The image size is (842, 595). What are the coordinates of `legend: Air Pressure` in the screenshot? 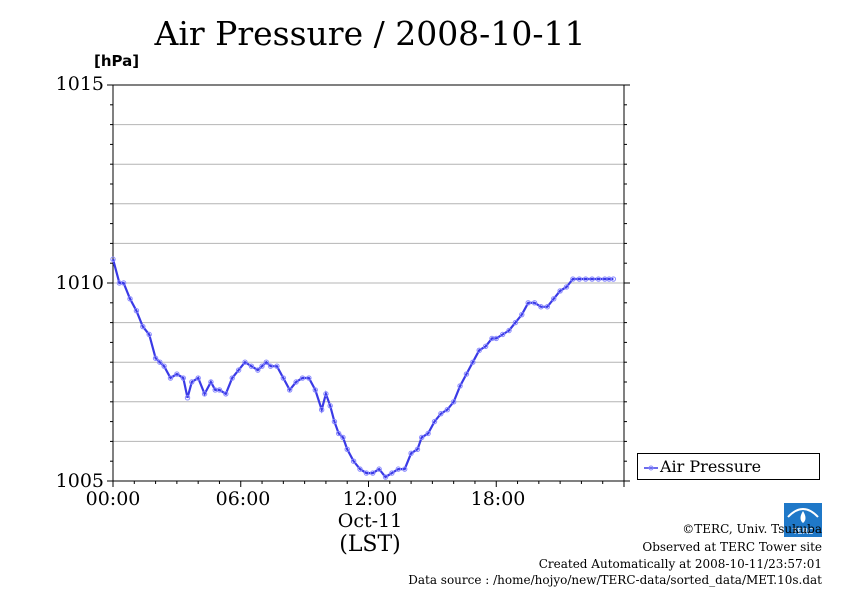 It's located at (728, 466).